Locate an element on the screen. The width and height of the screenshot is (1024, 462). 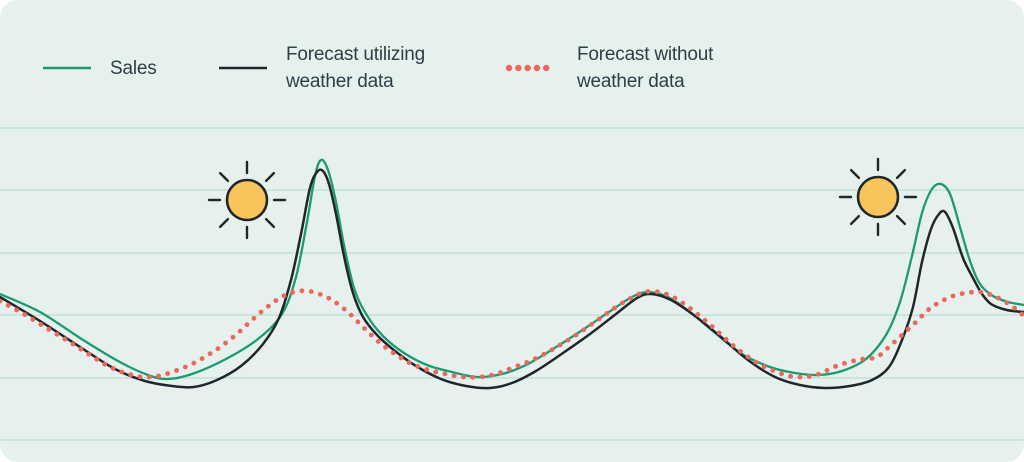
sales-line-swatch is located at coordinates (67, 68).